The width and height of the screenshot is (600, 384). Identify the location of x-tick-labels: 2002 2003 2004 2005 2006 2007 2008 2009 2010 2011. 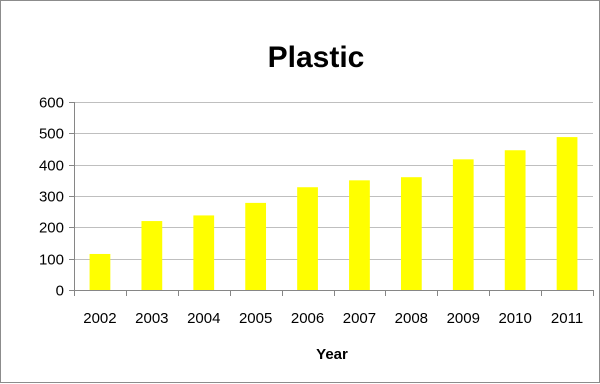
(333, 318).